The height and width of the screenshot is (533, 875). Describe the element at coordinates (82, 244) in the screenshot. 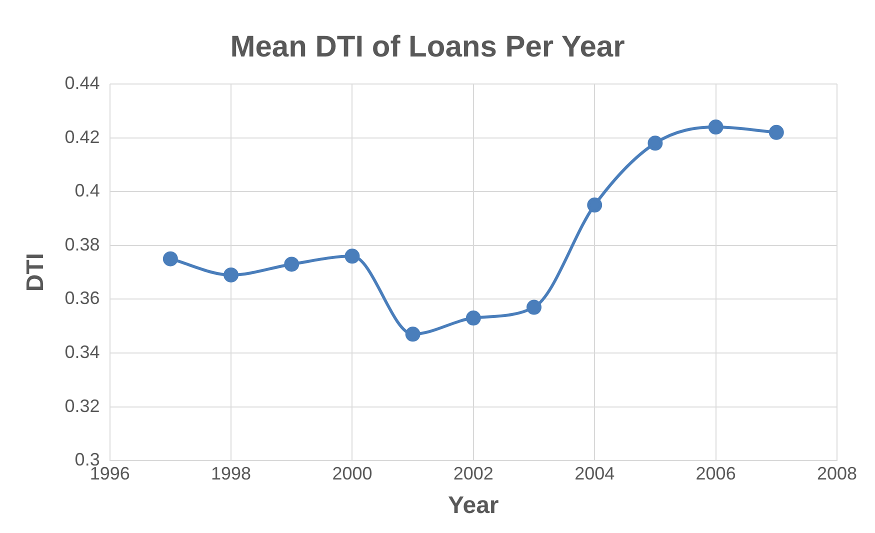

I see `y-tick-label: 0.38` at that location.